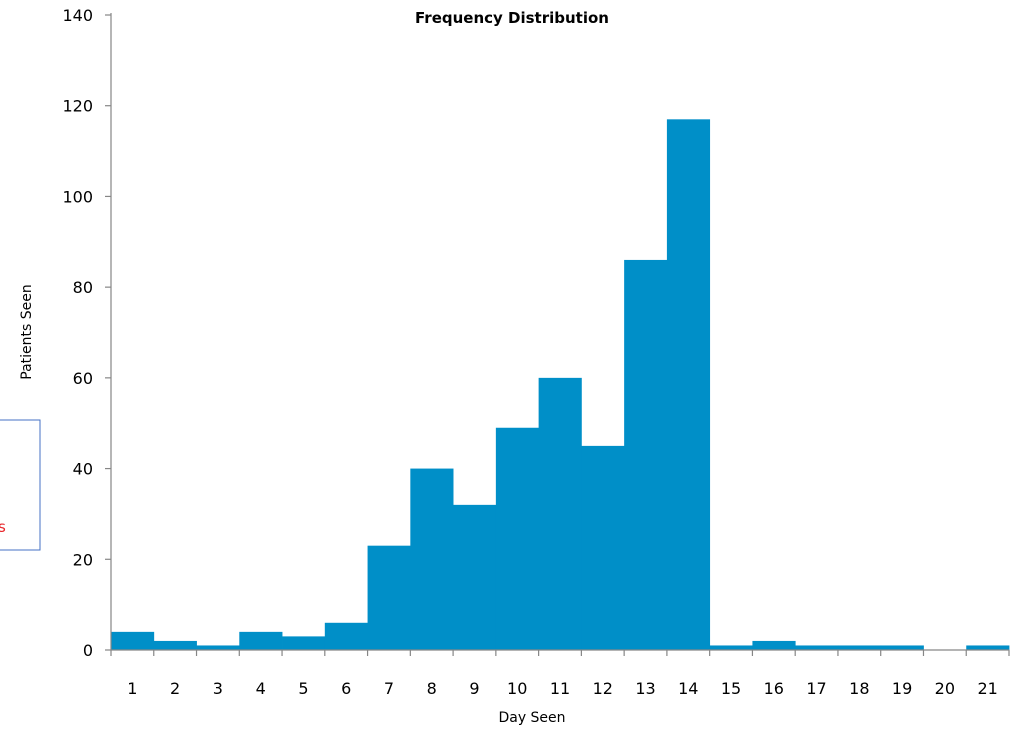  I want to click on x-tick-label: 6, so click(346, 688).